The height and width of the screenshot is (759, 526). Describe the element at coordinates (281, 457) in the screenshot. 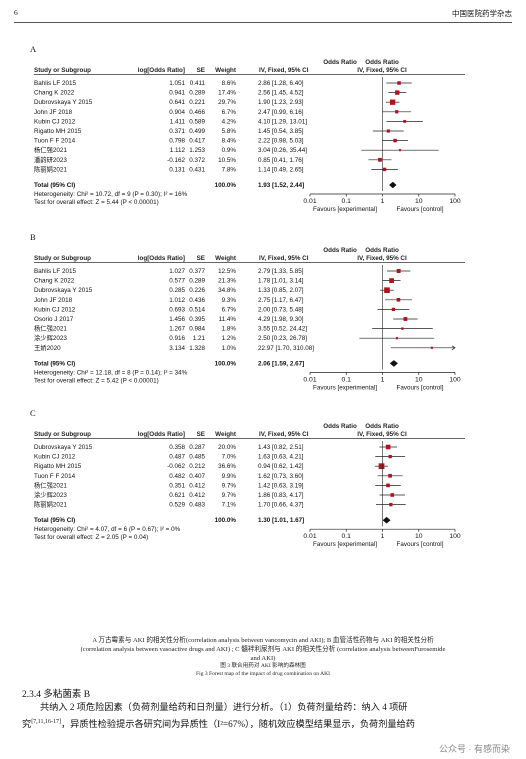

I see `study-ci: 1.63 [0.63, 4.21]` at that location.